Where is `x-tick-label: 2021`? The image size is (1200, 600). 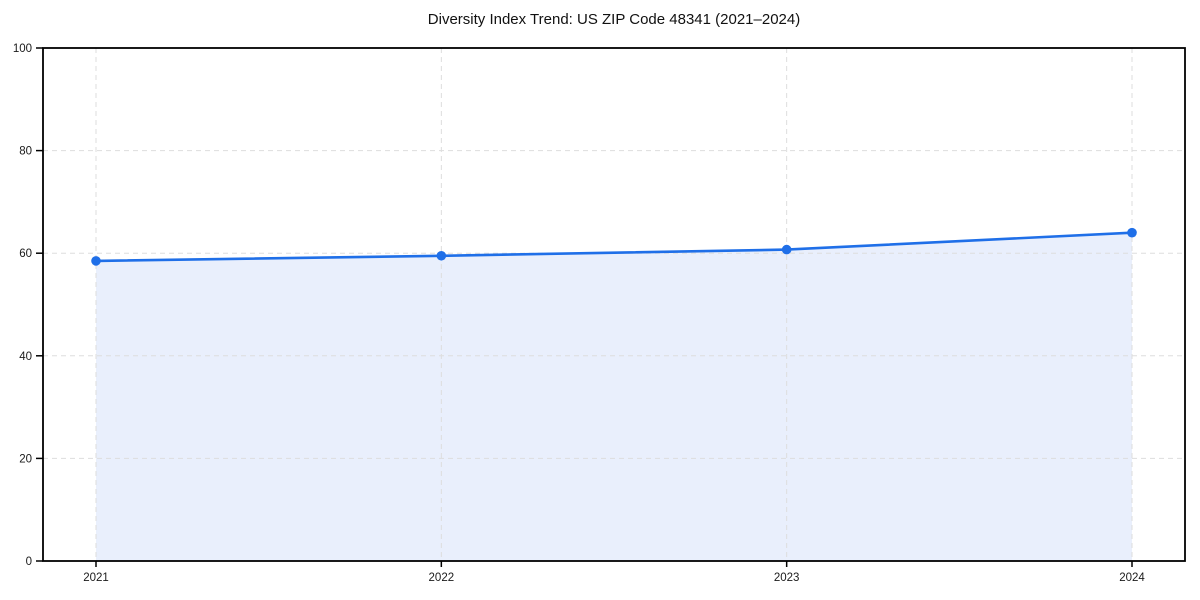 x-tick-label: 2021 is located at coordinates (96, 578).